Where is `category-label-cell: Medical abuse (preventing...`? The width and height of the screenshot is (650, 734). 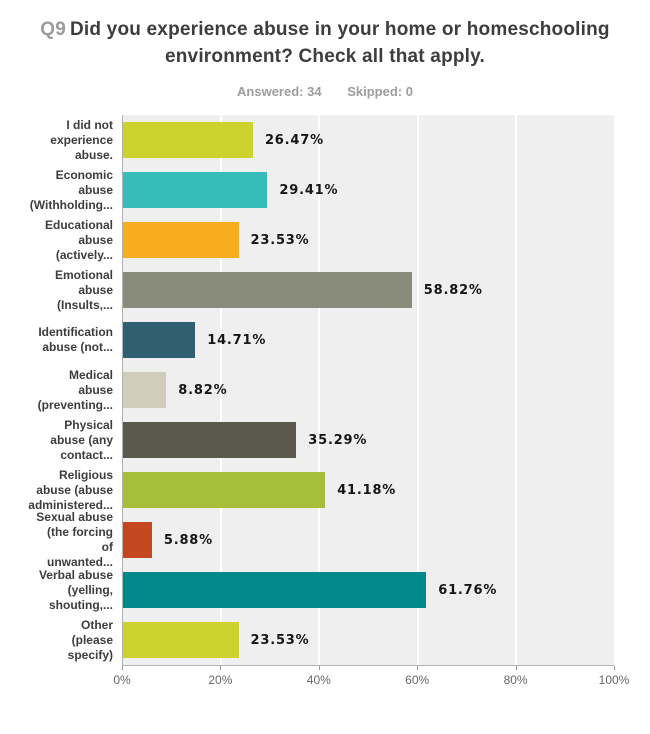 category-label-cell: Medical abuse (preventing... is located at coordinates (61, 390).